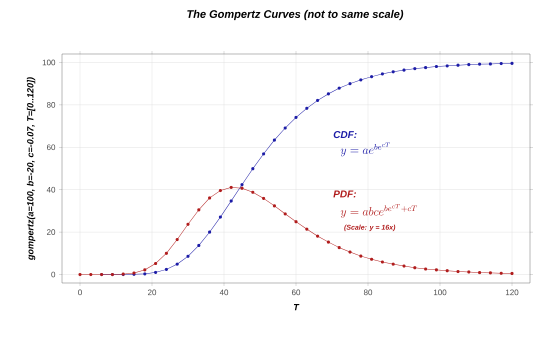 The width and height of the screenshot is (540, 337). I want to click on annotation: $y = abce^{be^{cT}+cT}$, so click(379, 211).